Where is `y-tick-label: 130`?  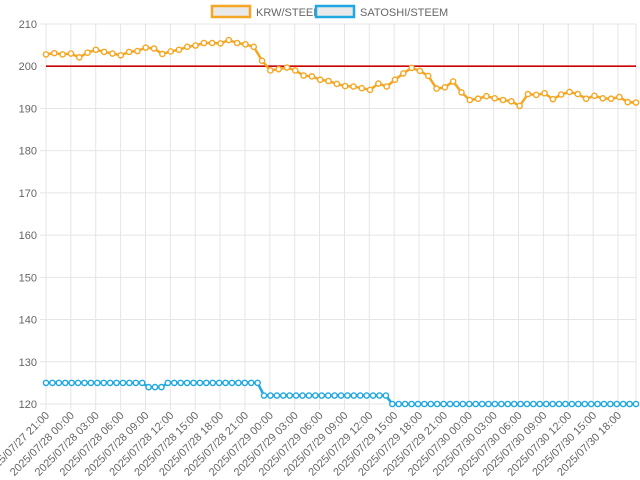 y-tick-label: 130 is located at coordinates (28, 363).